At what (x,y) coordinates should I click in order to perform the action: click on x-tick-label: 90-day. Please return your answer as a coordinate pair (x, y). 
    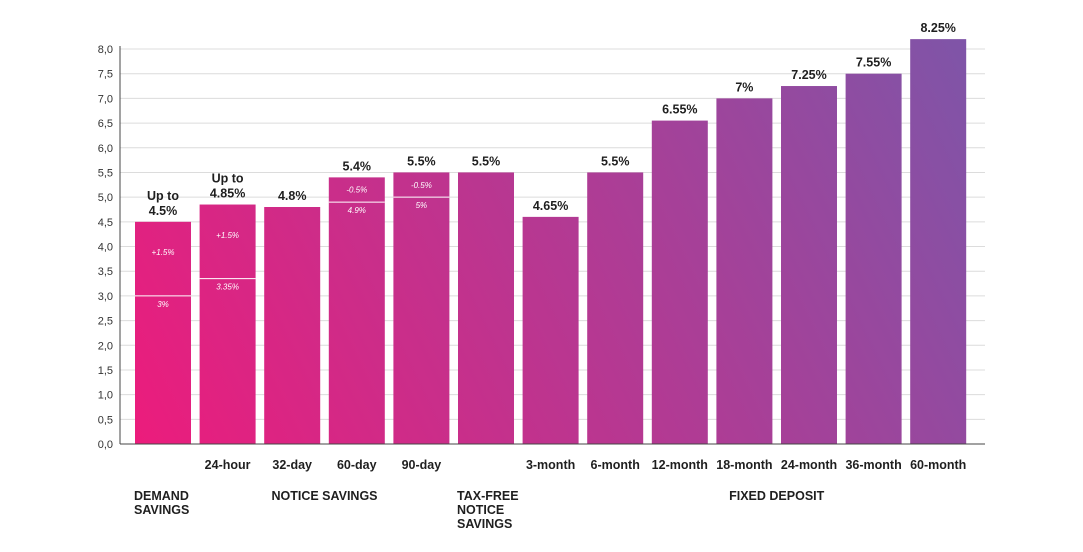
    Looking at the image, I should click on (422, 465).